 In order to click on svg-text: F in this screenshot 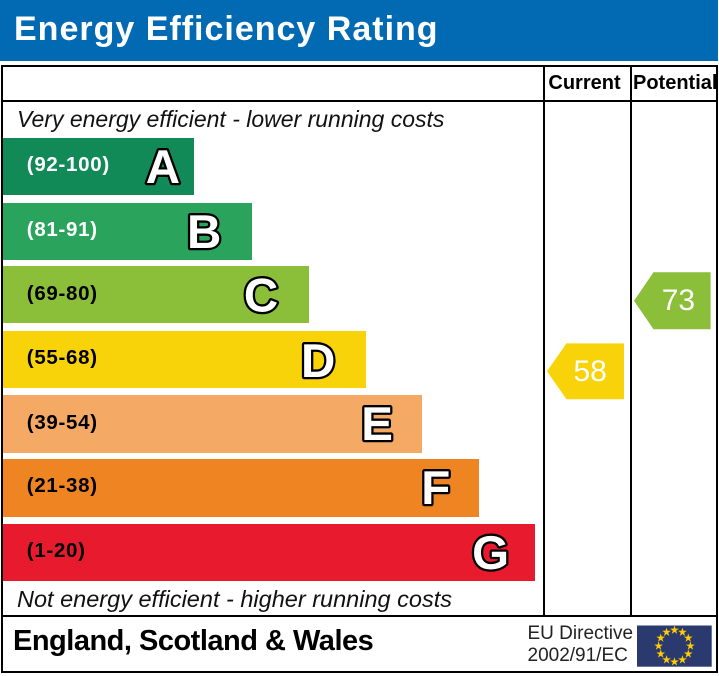, I will do `click(435, 488)`.